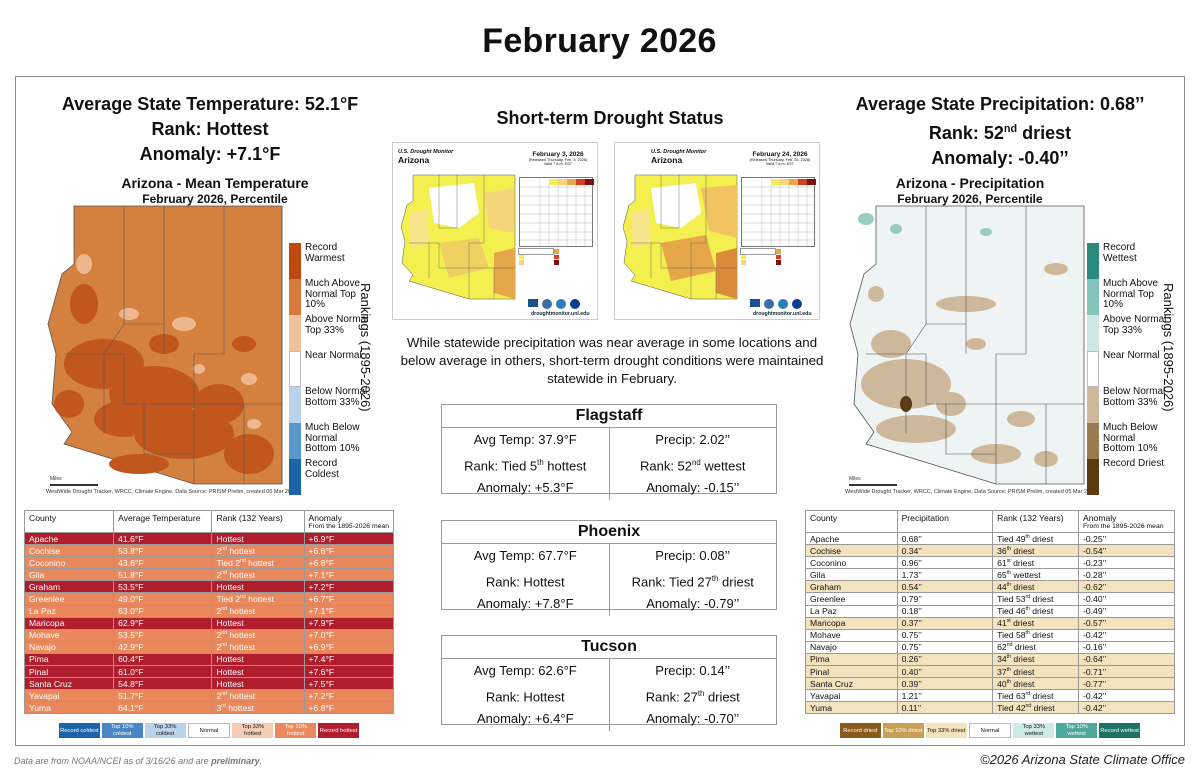 Image resolution: width=1199 pixels, height=776 pixels. Describe the element at coordinates (163, 563) in the screenshot. I see `county-value: 43.6°F` at that location.